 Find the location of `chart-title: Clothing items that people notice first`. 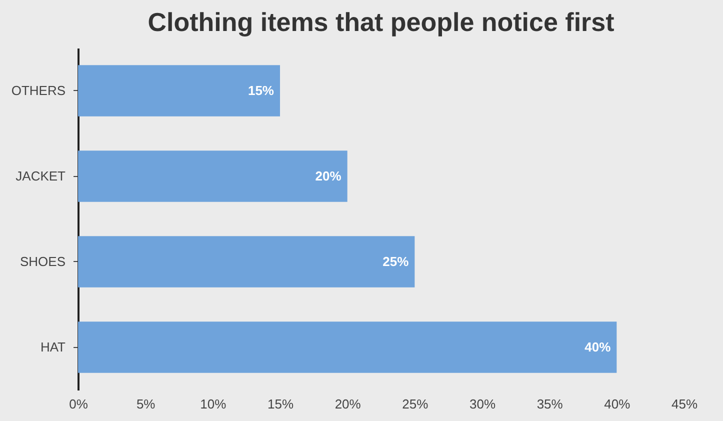

chart-title: Clothing items that people notice first is located at coordinates (381, 22).